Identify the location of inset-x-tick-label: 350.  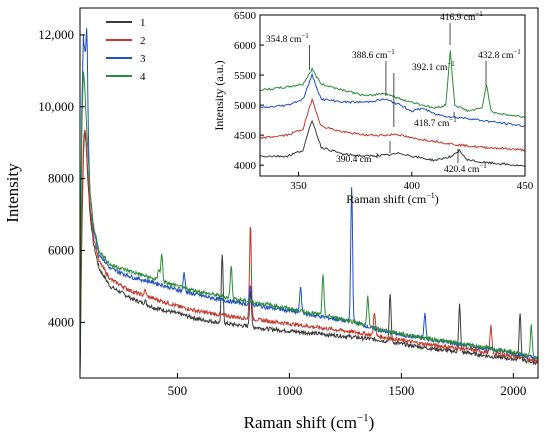
(298, 186).